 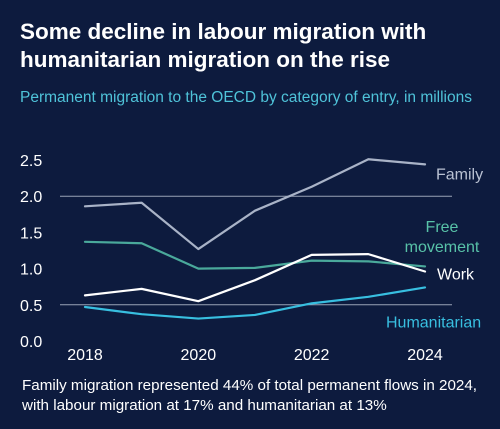 I want to click on y-tick-label: 0.5, so click(x=31, y=306).